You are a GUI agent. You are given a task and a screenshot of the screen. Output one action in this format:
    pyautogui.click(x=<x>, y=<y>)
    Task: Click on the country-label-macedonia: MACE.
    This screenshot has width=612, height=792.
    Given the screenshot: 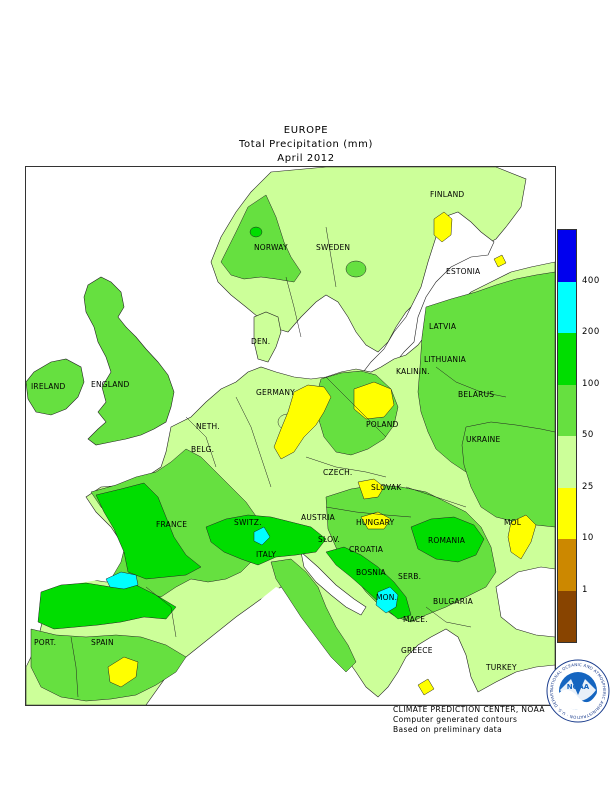 What is the action you would take?
    pyautogui.click(x=415, y=619)
    